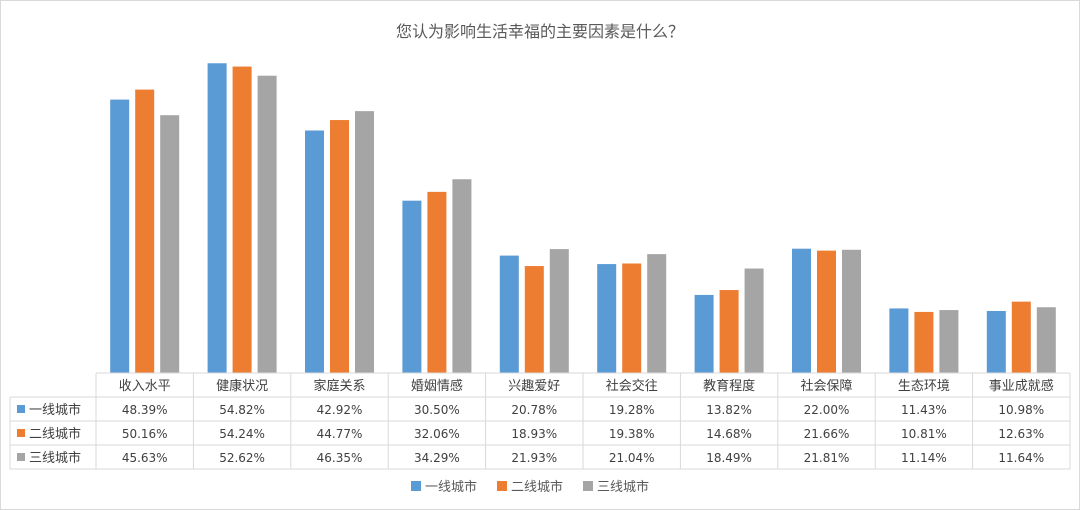 The height and width of the screenshot is (510, 1080). Describe the element at coordinates (623, 487) in the screenshot. I see `legend-label-3: 三线城市` at that location.